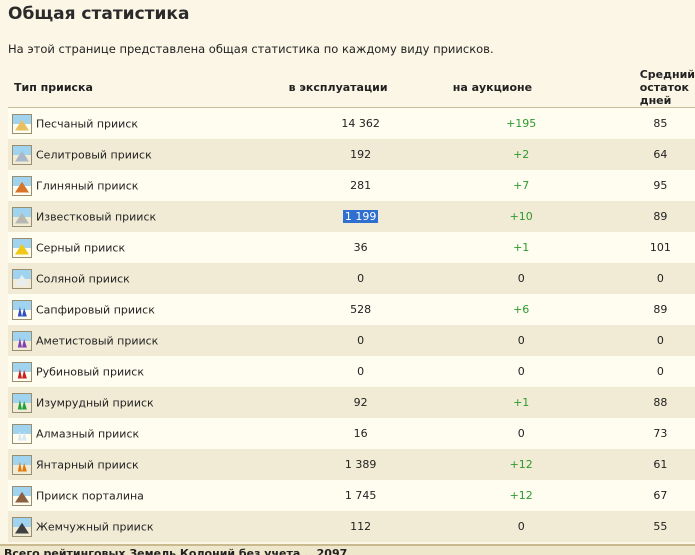  What do you see at coordinates (642, 247) in the screenshot?
I see `avg-days-left: 101` at bounding box center [642, 247].